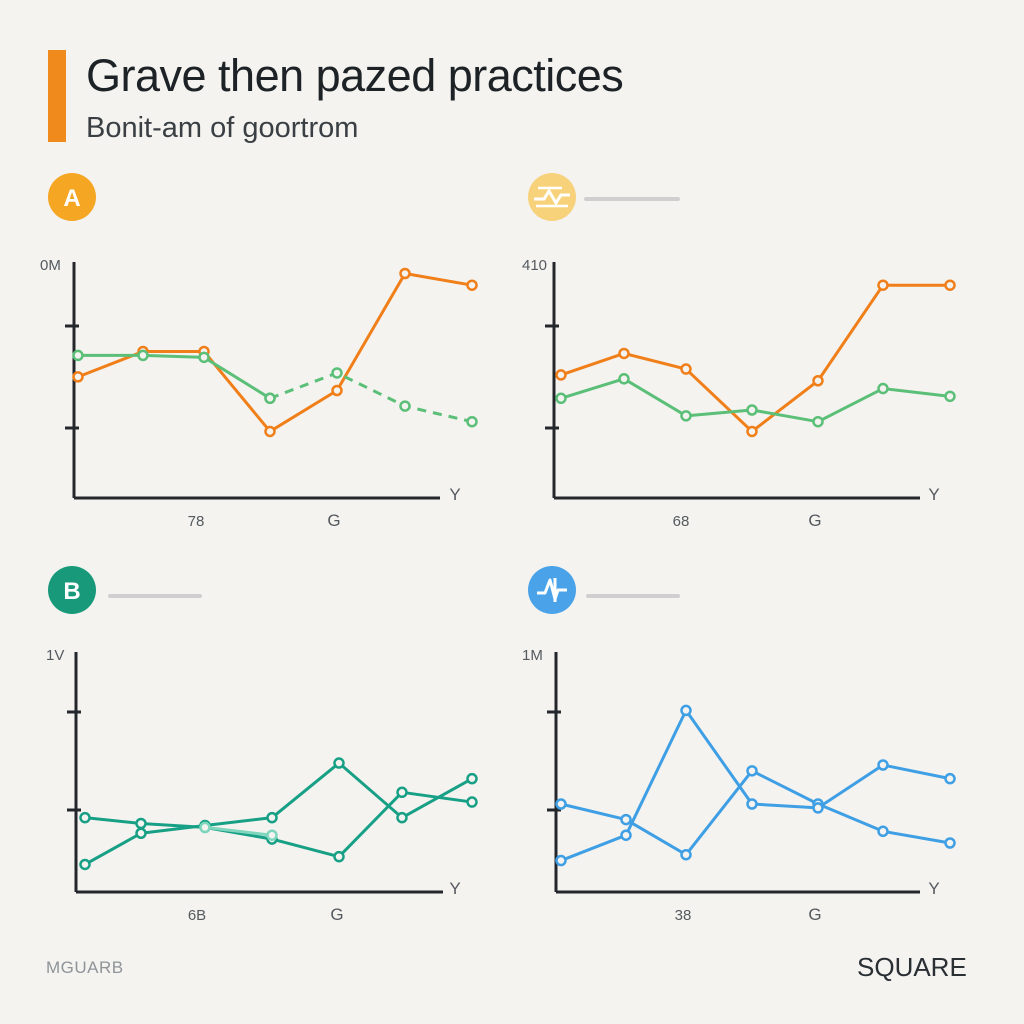 The width and height of the screenshot is (1024, 1024). Describe the element at coordinates (196, 521) in the screenshot. I see `x-tick-label: 78` at that location.